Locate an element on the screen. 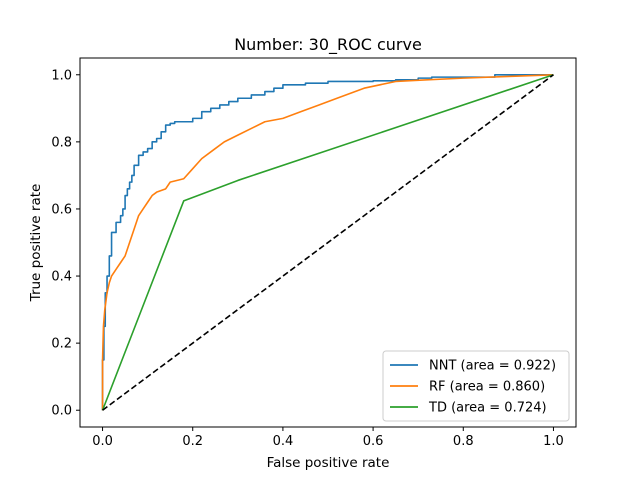  legend-box is located at coordinates (476, 386).